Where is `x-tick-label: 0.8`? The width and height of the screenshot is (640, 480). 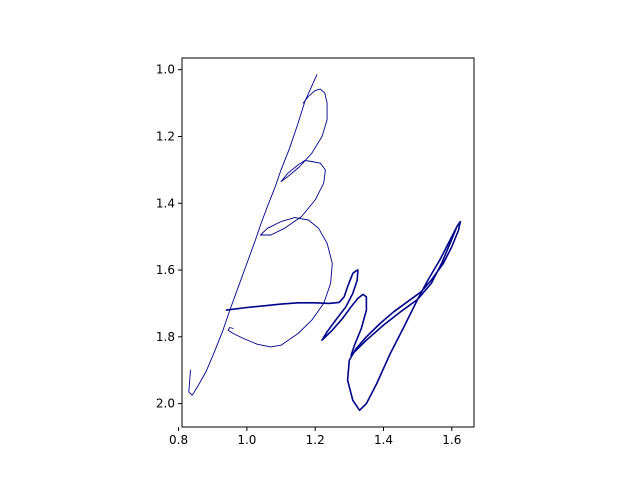
x-tick-label: 0.8 is located at coordinates (178, 440).